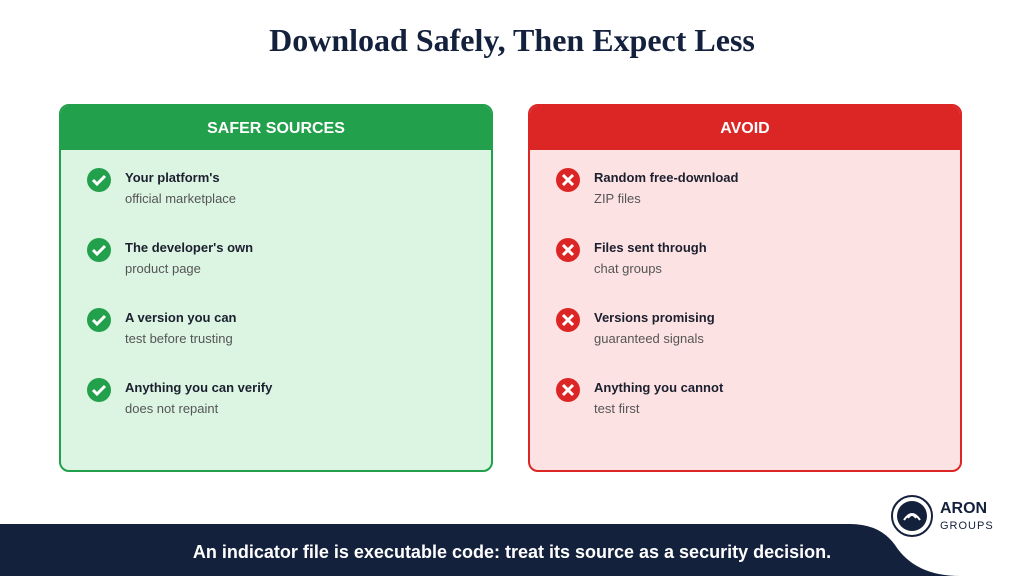 The height and width of the screenshot is (580, 1024). Describe the element at coordinates (628, 268) in the screenshot. I see `item-detail: chat groups` at that location.